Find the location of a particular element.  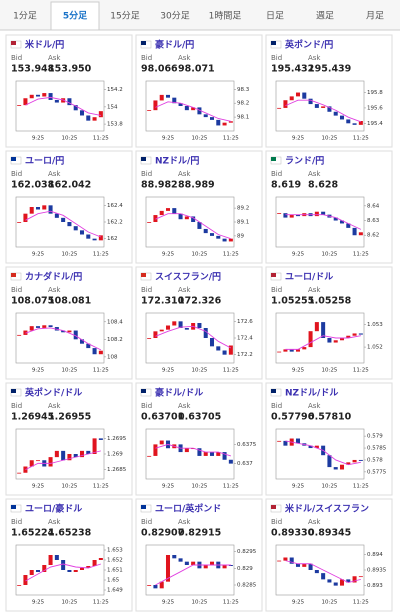

pair-title: ユーロ/英ポンド is located at coordinates (188, 509).